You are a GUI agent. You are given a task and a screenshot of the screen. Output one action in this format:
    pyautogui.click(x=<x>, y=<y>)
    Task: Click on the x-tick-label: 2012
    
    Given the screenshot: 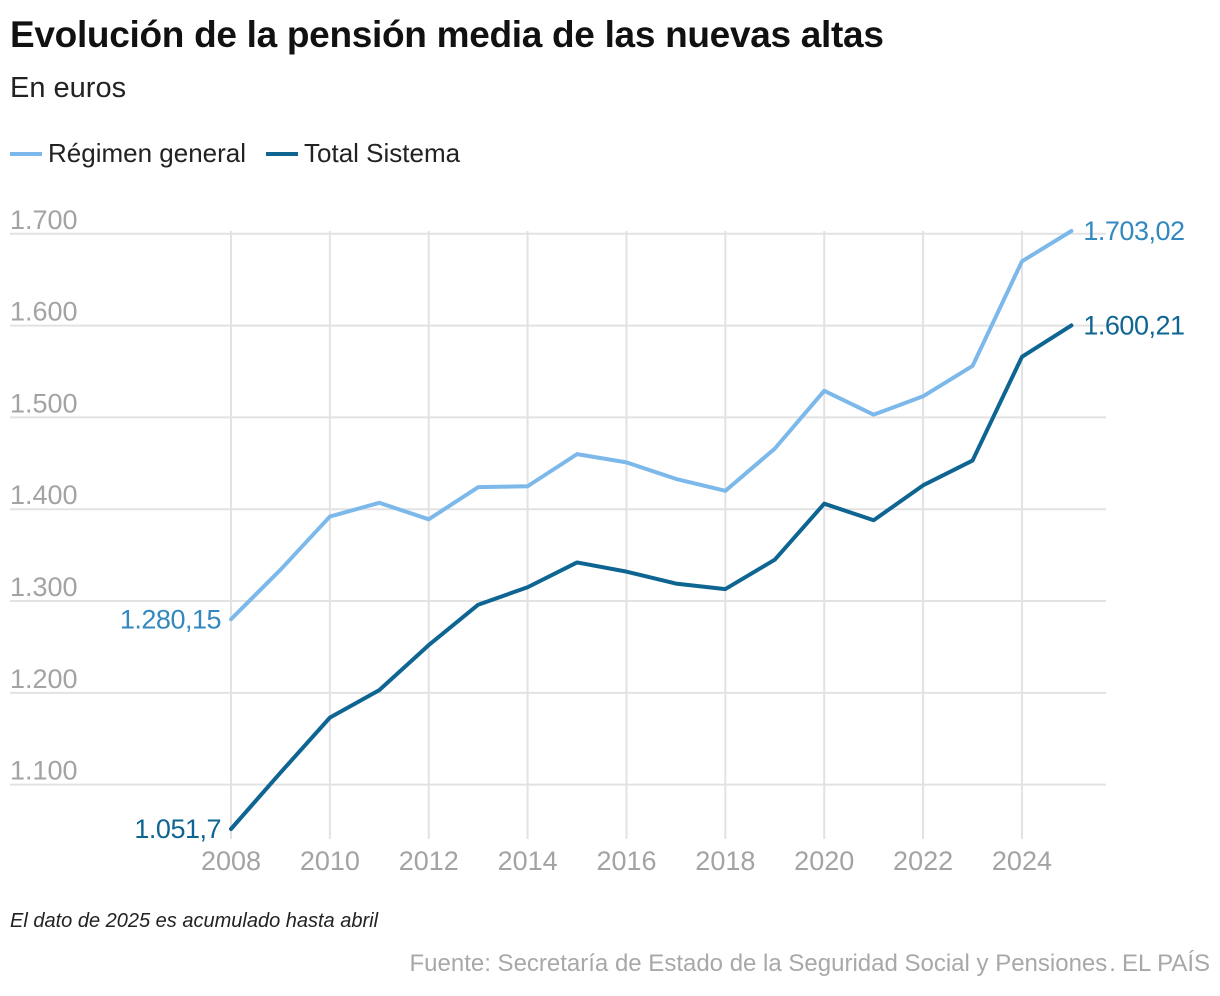 What is the action you would take?
    pyautogui.click(x=429, y=861)
    